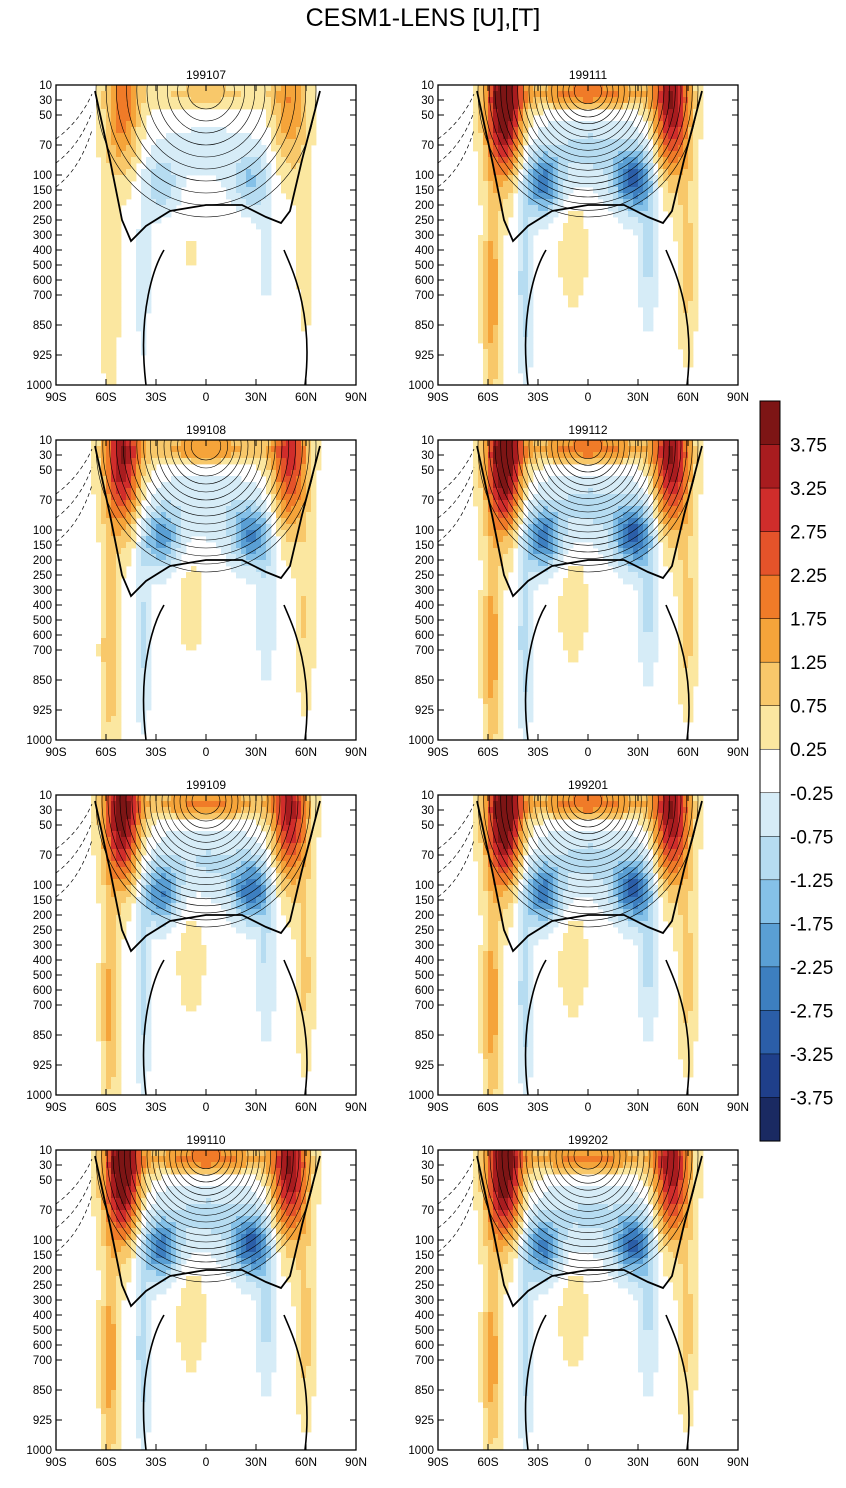 The width and height of the screenshot is (846, 1488). Describe the element at coordinates (811, 837) in the screenshot. I see `colorbar-label: -0.75` at that location.